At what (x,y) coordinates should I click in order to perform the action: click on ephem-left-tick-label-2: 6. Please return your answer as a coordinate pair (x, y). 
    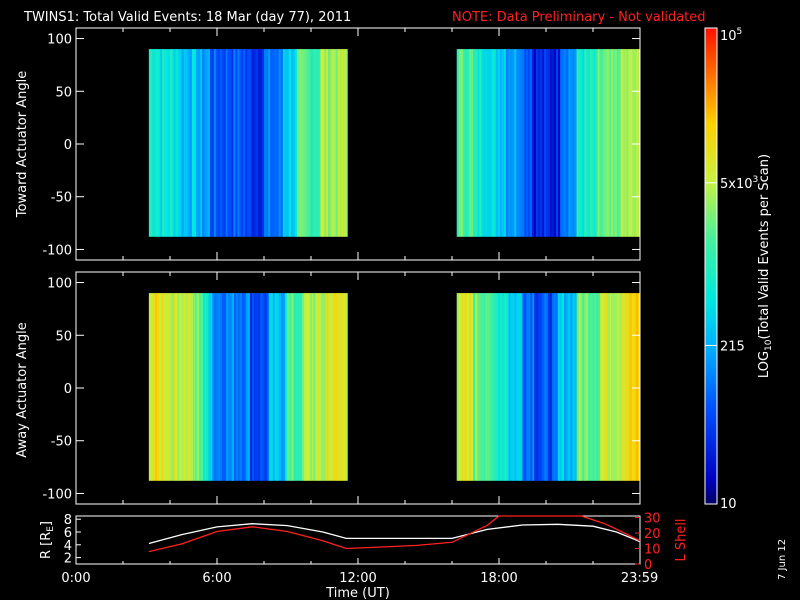
    Looking at the image, I should click on (68, 533).